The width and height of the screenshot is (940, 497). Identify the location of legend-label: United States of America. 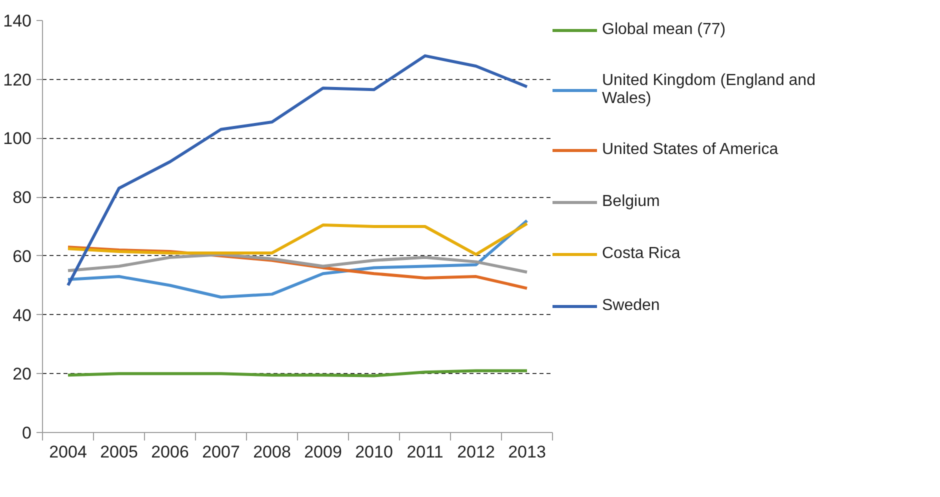
(690, 150).